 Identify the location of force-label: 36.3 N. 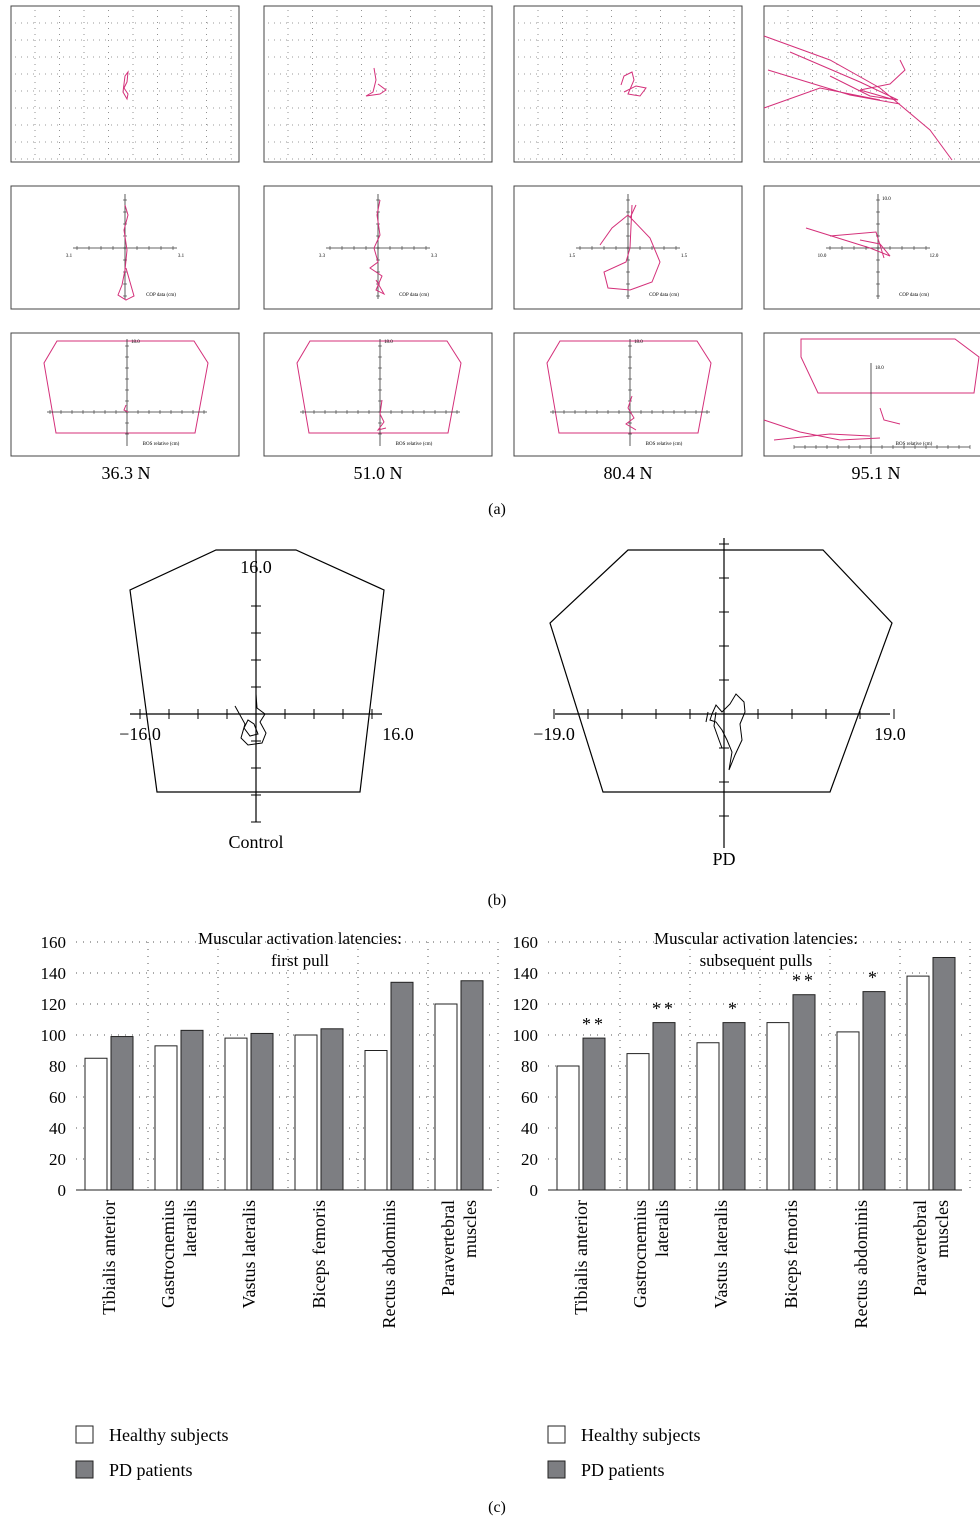
(126, 473).